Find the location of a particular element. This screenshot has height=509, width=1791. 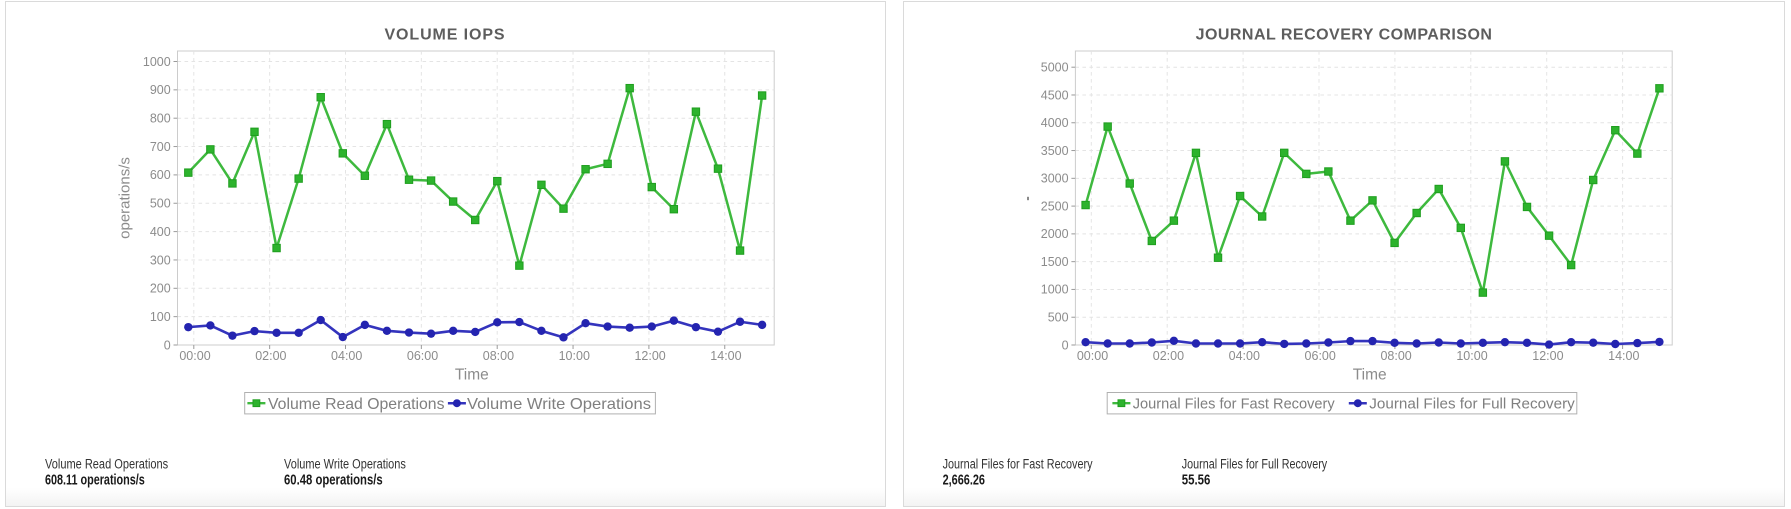

svg-text: 2,666.26 is located at coordinates (964, 479).